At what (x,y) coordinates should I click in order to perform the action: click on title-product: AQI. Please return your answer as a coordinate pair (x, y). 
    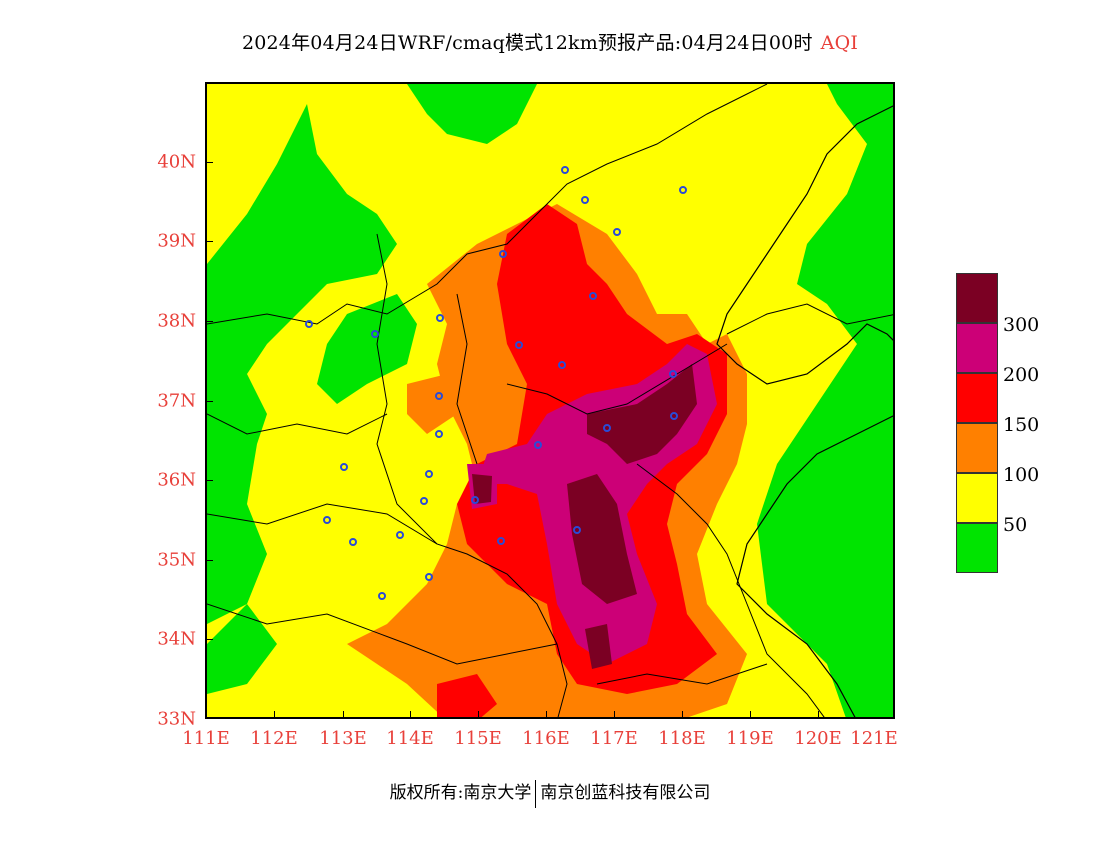
    Looking at the image, I should click on (839, 43).